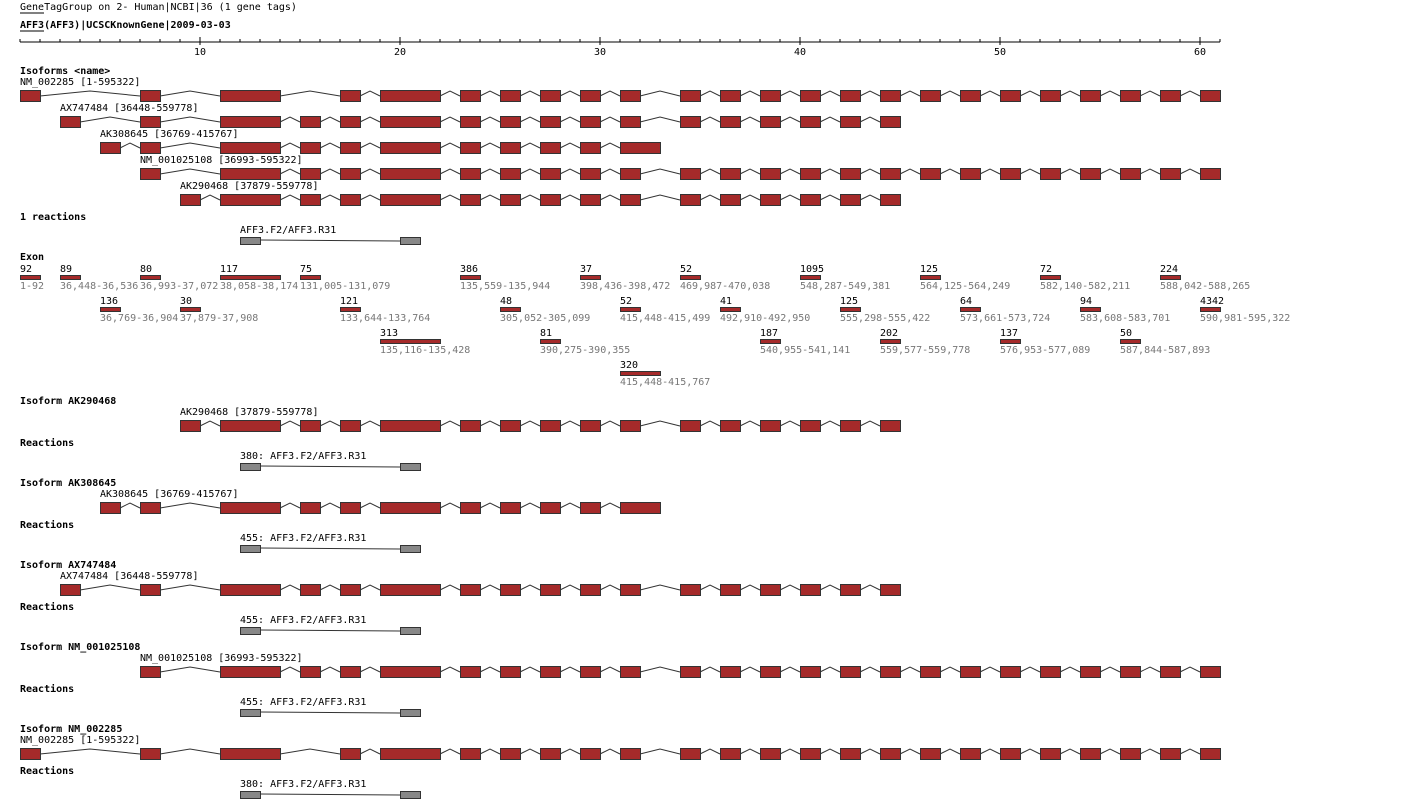  I want to click on exon-range: 36,769-36,904, so click(139, 318).